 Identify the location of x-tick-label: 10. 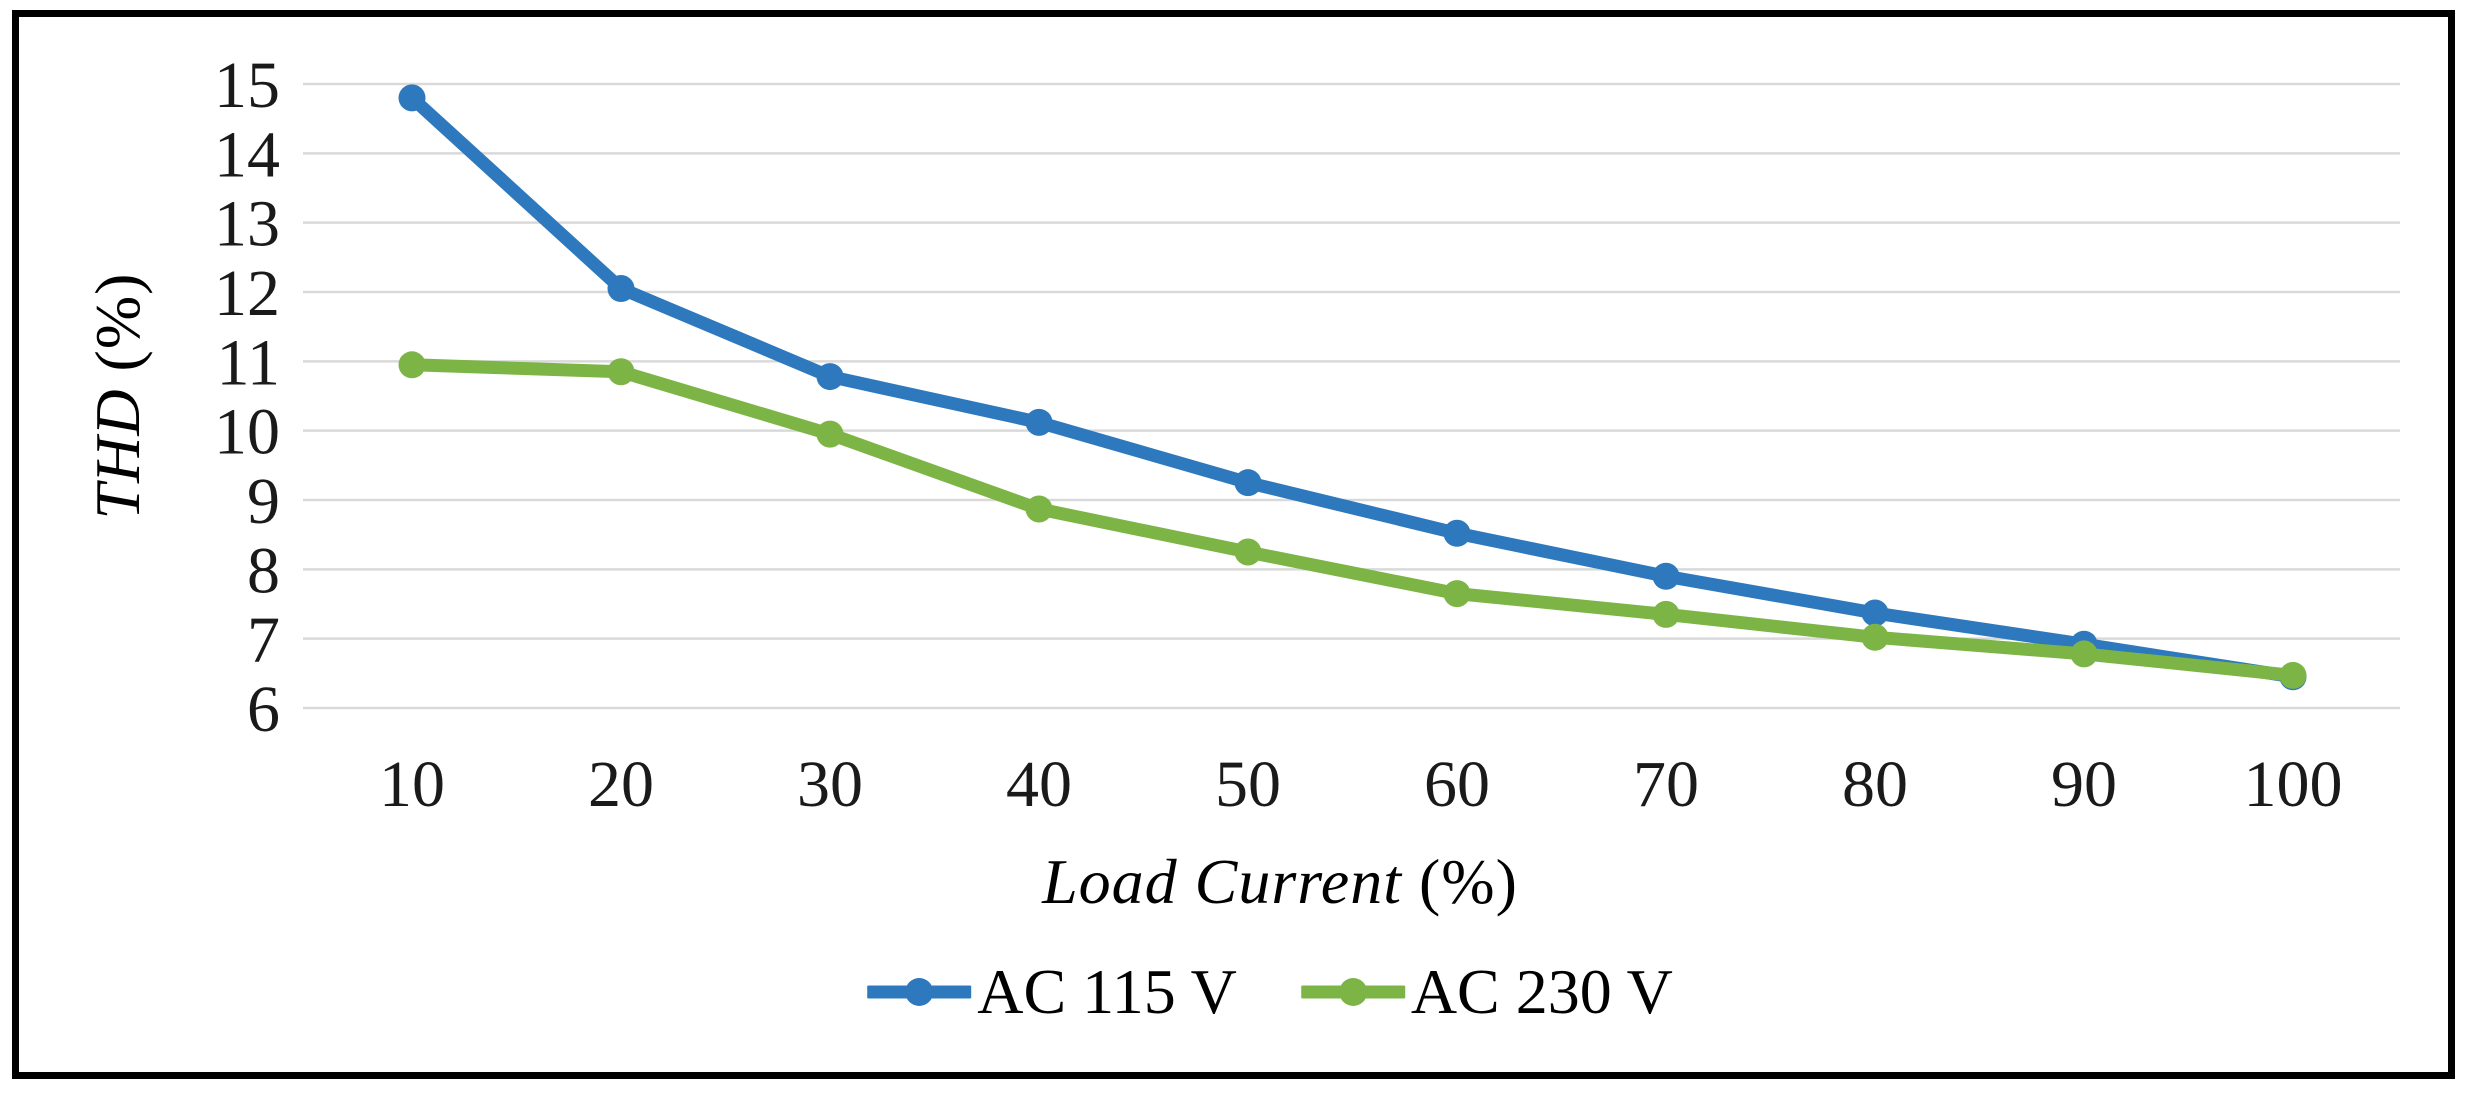
(412, 784).